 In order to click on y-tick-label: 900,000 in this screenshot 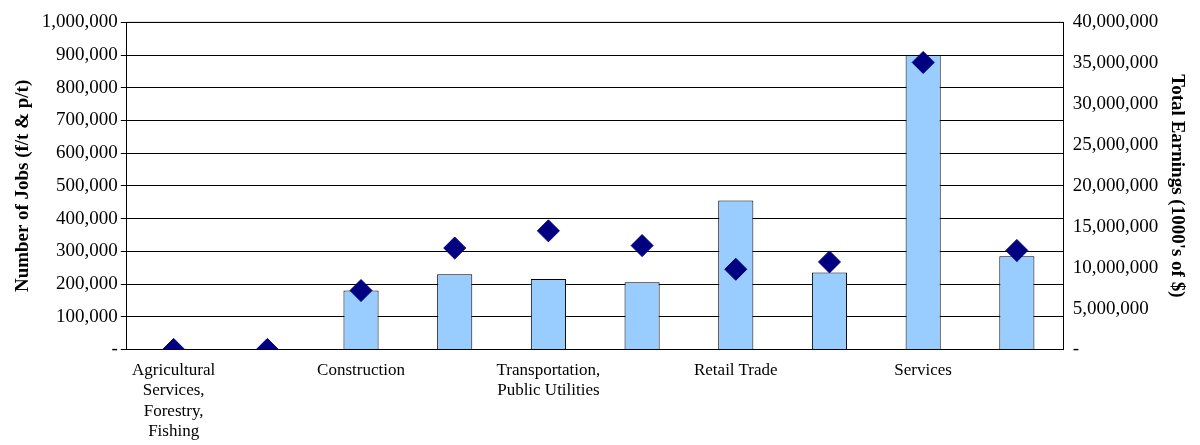, I will do `click(87, 54)`.